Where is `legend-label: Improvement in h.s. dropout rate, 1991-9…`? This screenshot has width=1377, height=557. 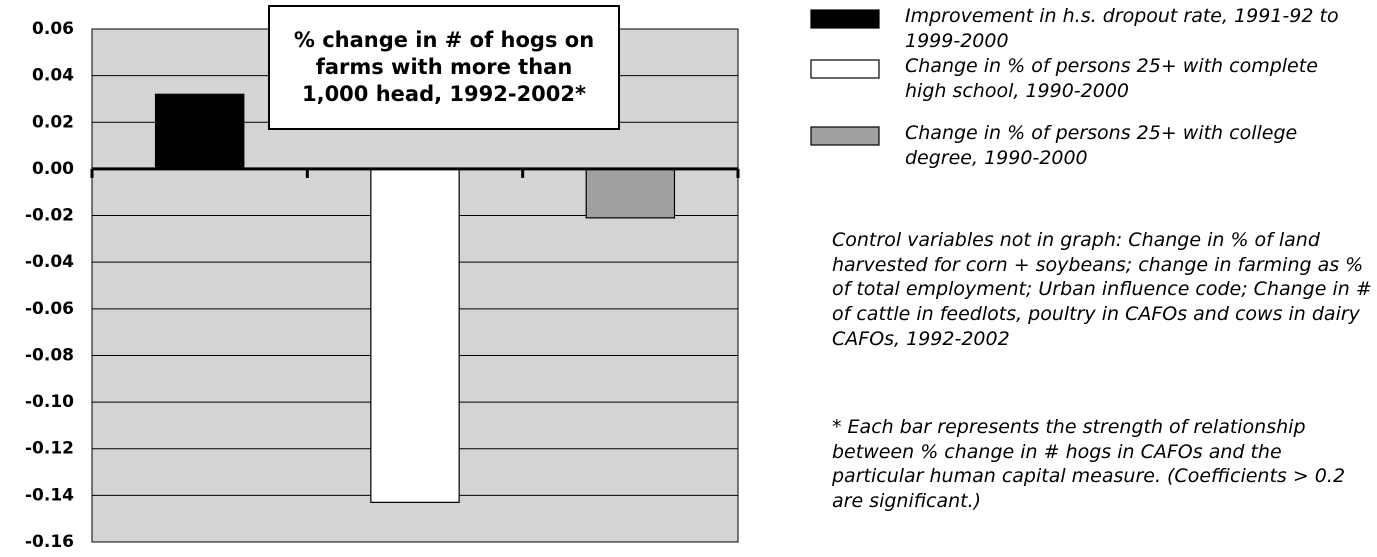
legend-label: Improvement in h.s. dropout rate, 1991-9… is located at coordinates (1122, 28).